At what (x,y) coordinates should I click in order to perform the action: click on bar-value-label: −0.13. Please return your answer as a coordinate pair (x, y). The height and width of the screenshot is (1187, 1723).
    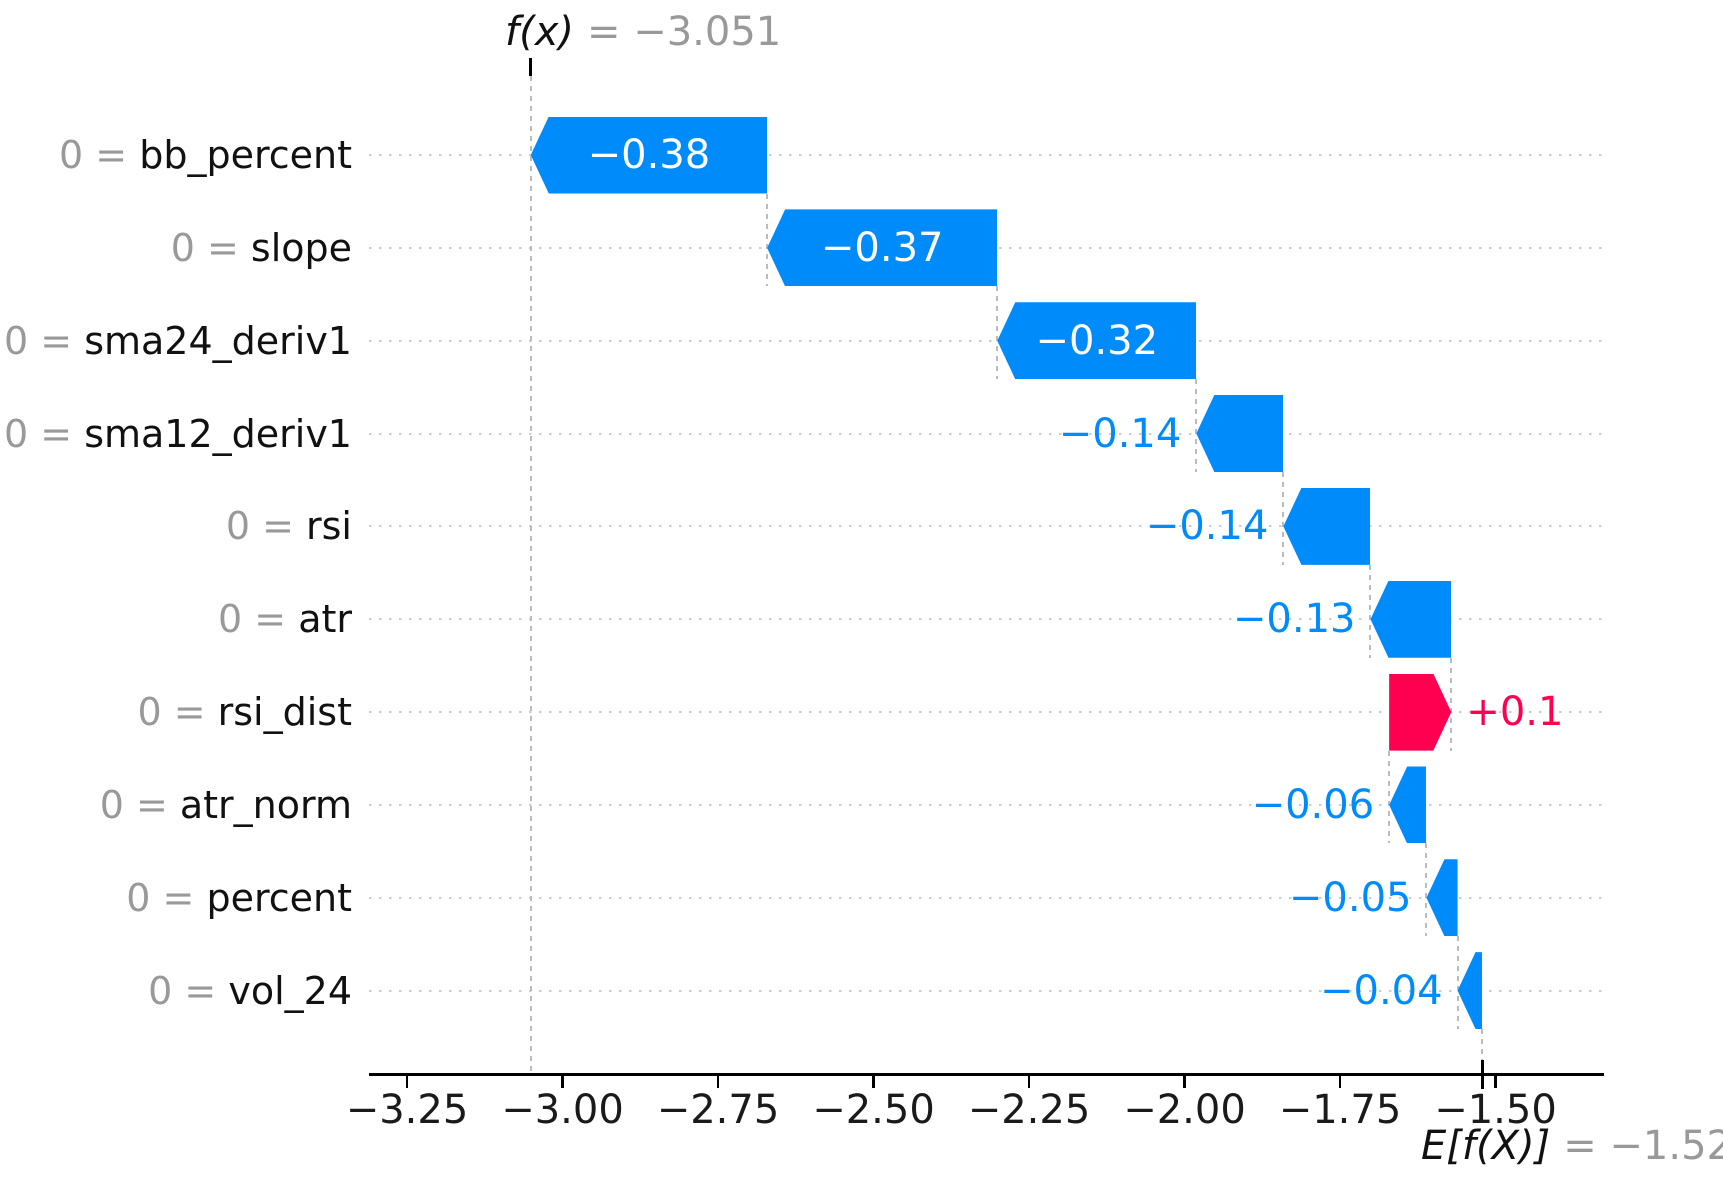
    Looking at the image, I should click on (1294, 619).